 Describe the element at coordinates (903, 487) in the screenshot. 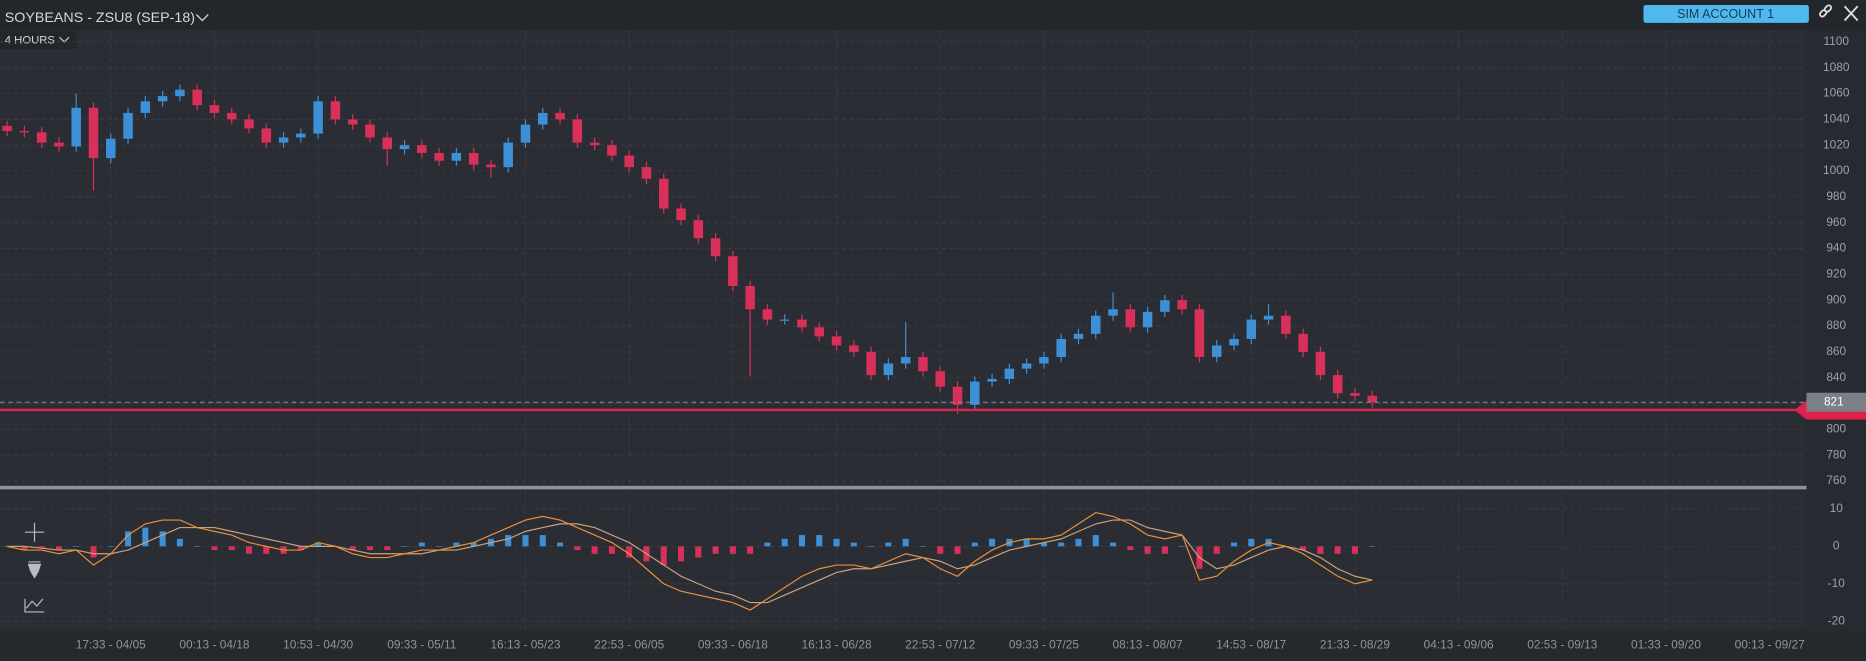

I see `panel-separator` at that location.